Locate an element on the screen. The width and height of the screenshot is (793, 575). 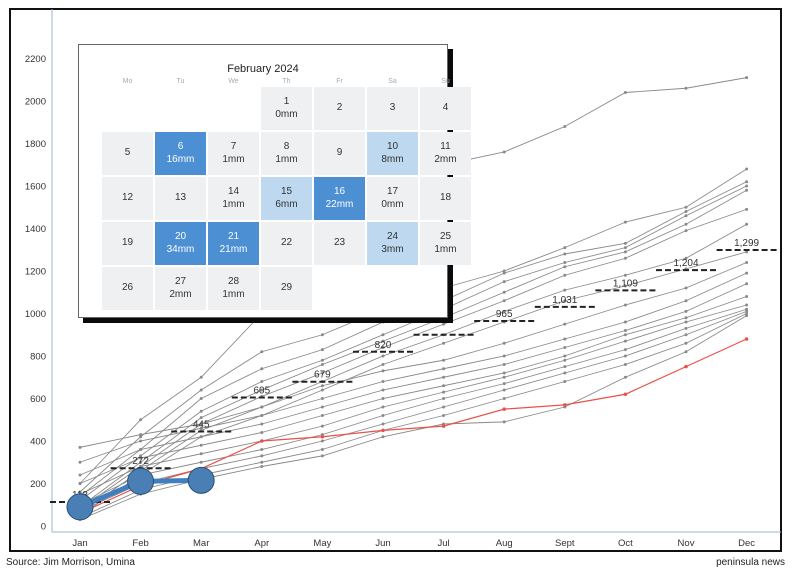
calendar-day: 5 is located at coordinates (127, 153).